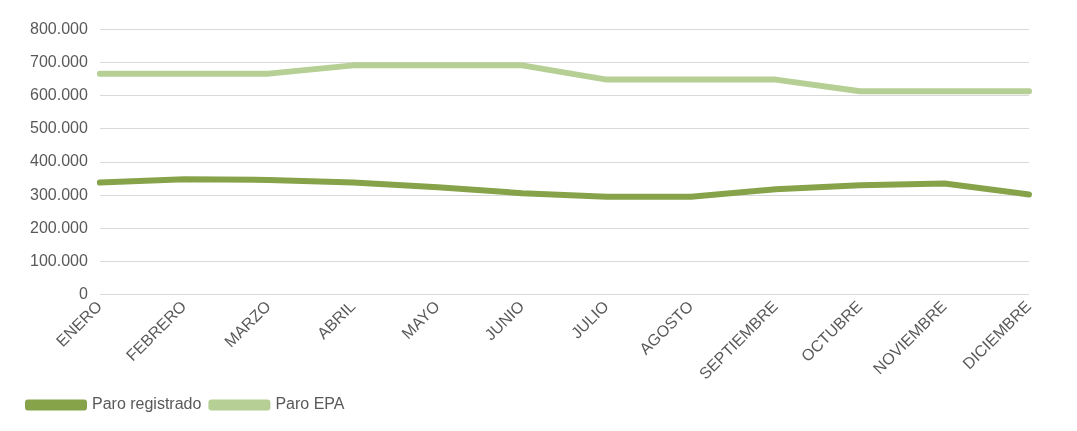 This screenshot has height=431, width=1077. I want to click on y-tick-label: 600.000, so click(58, 95).